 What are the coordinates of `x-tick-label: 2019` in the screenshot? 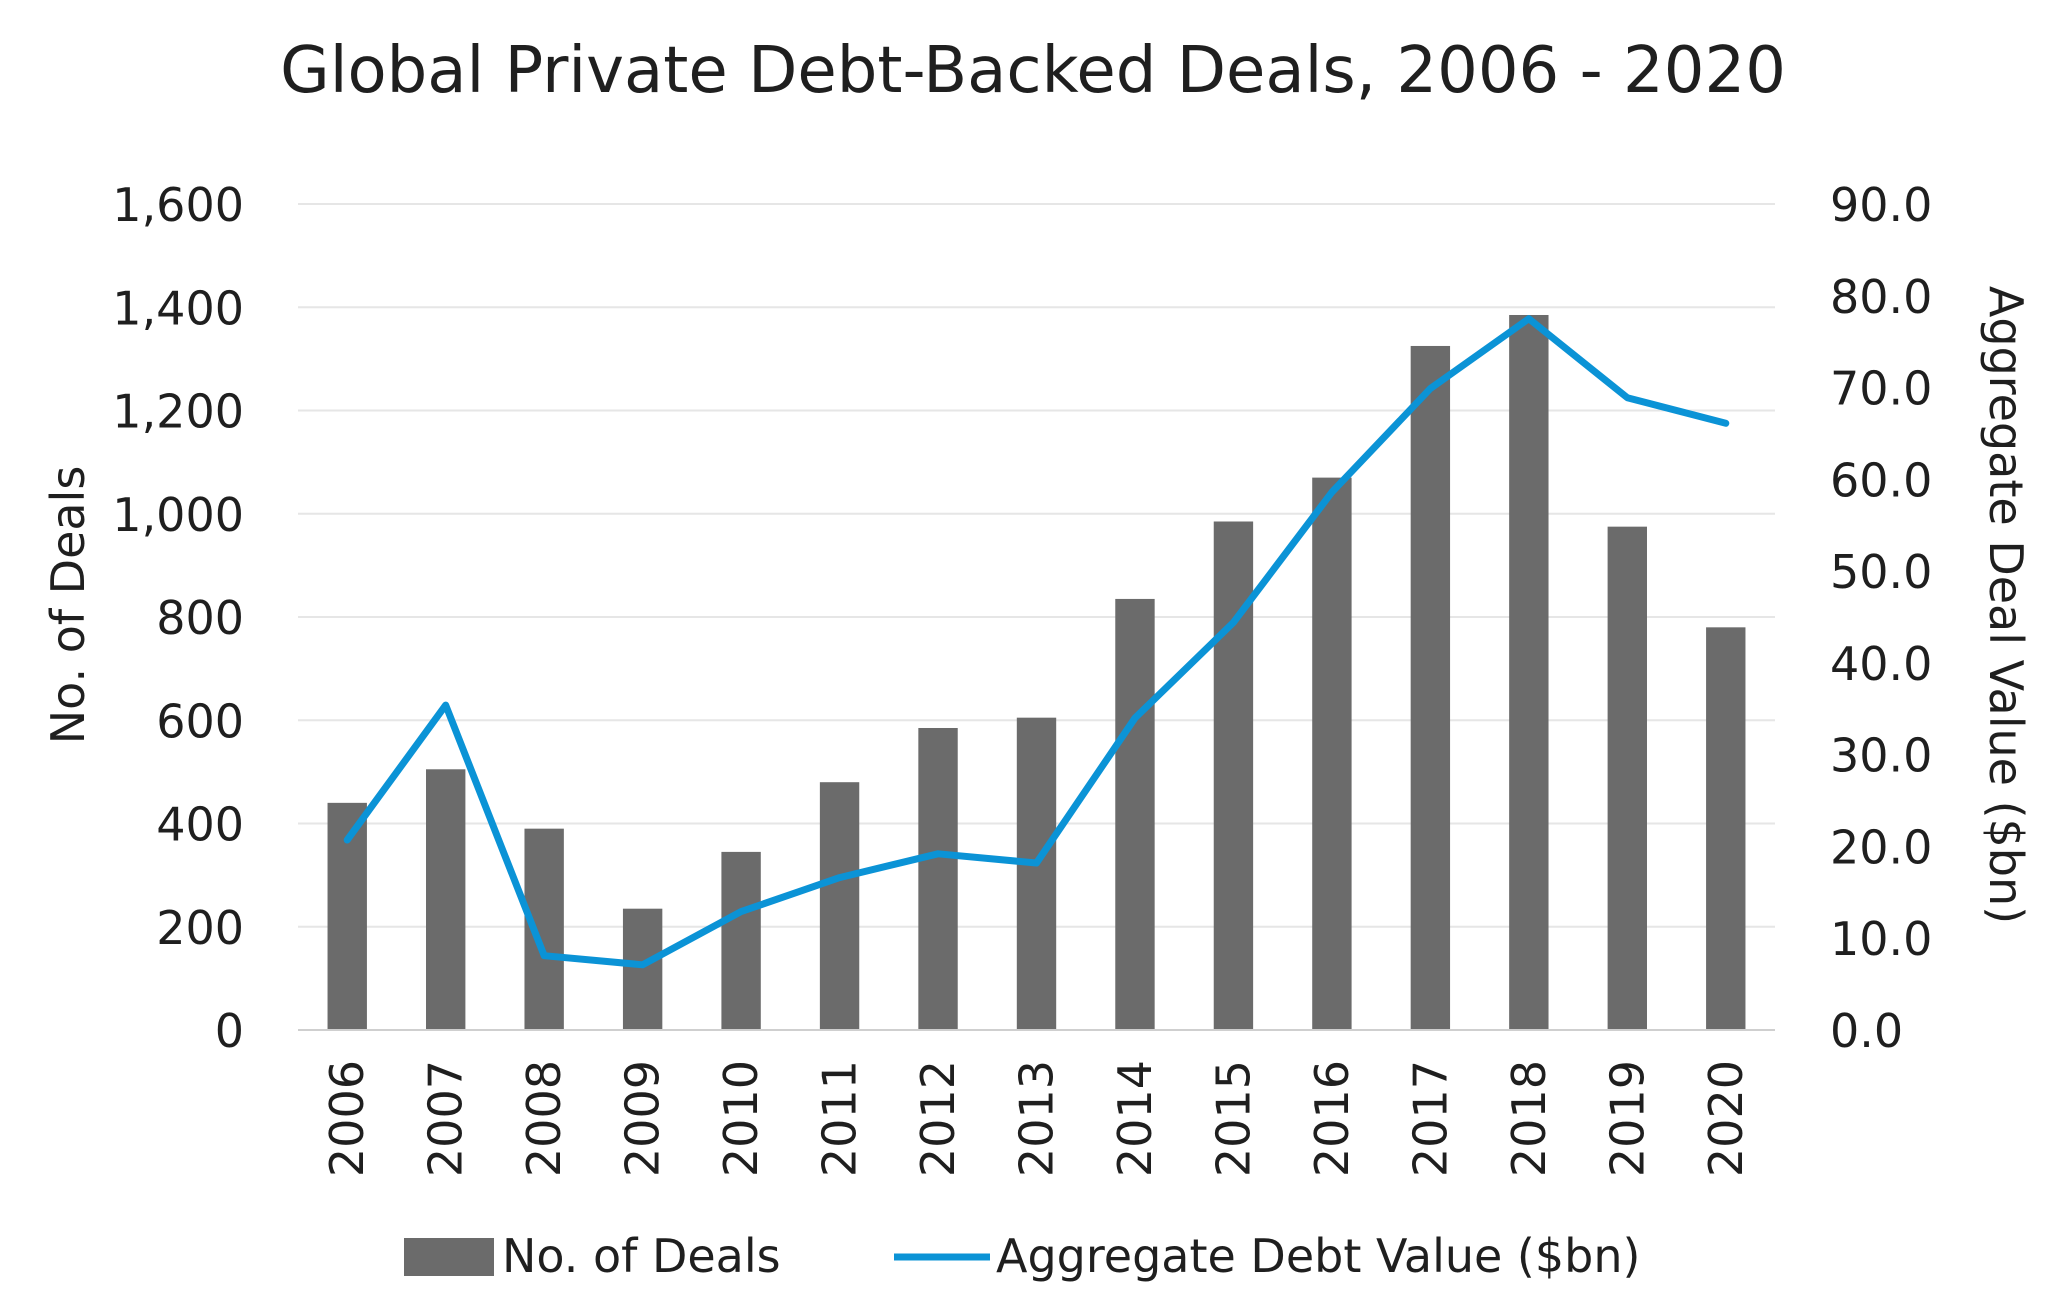 It's located at (1627, 1118).